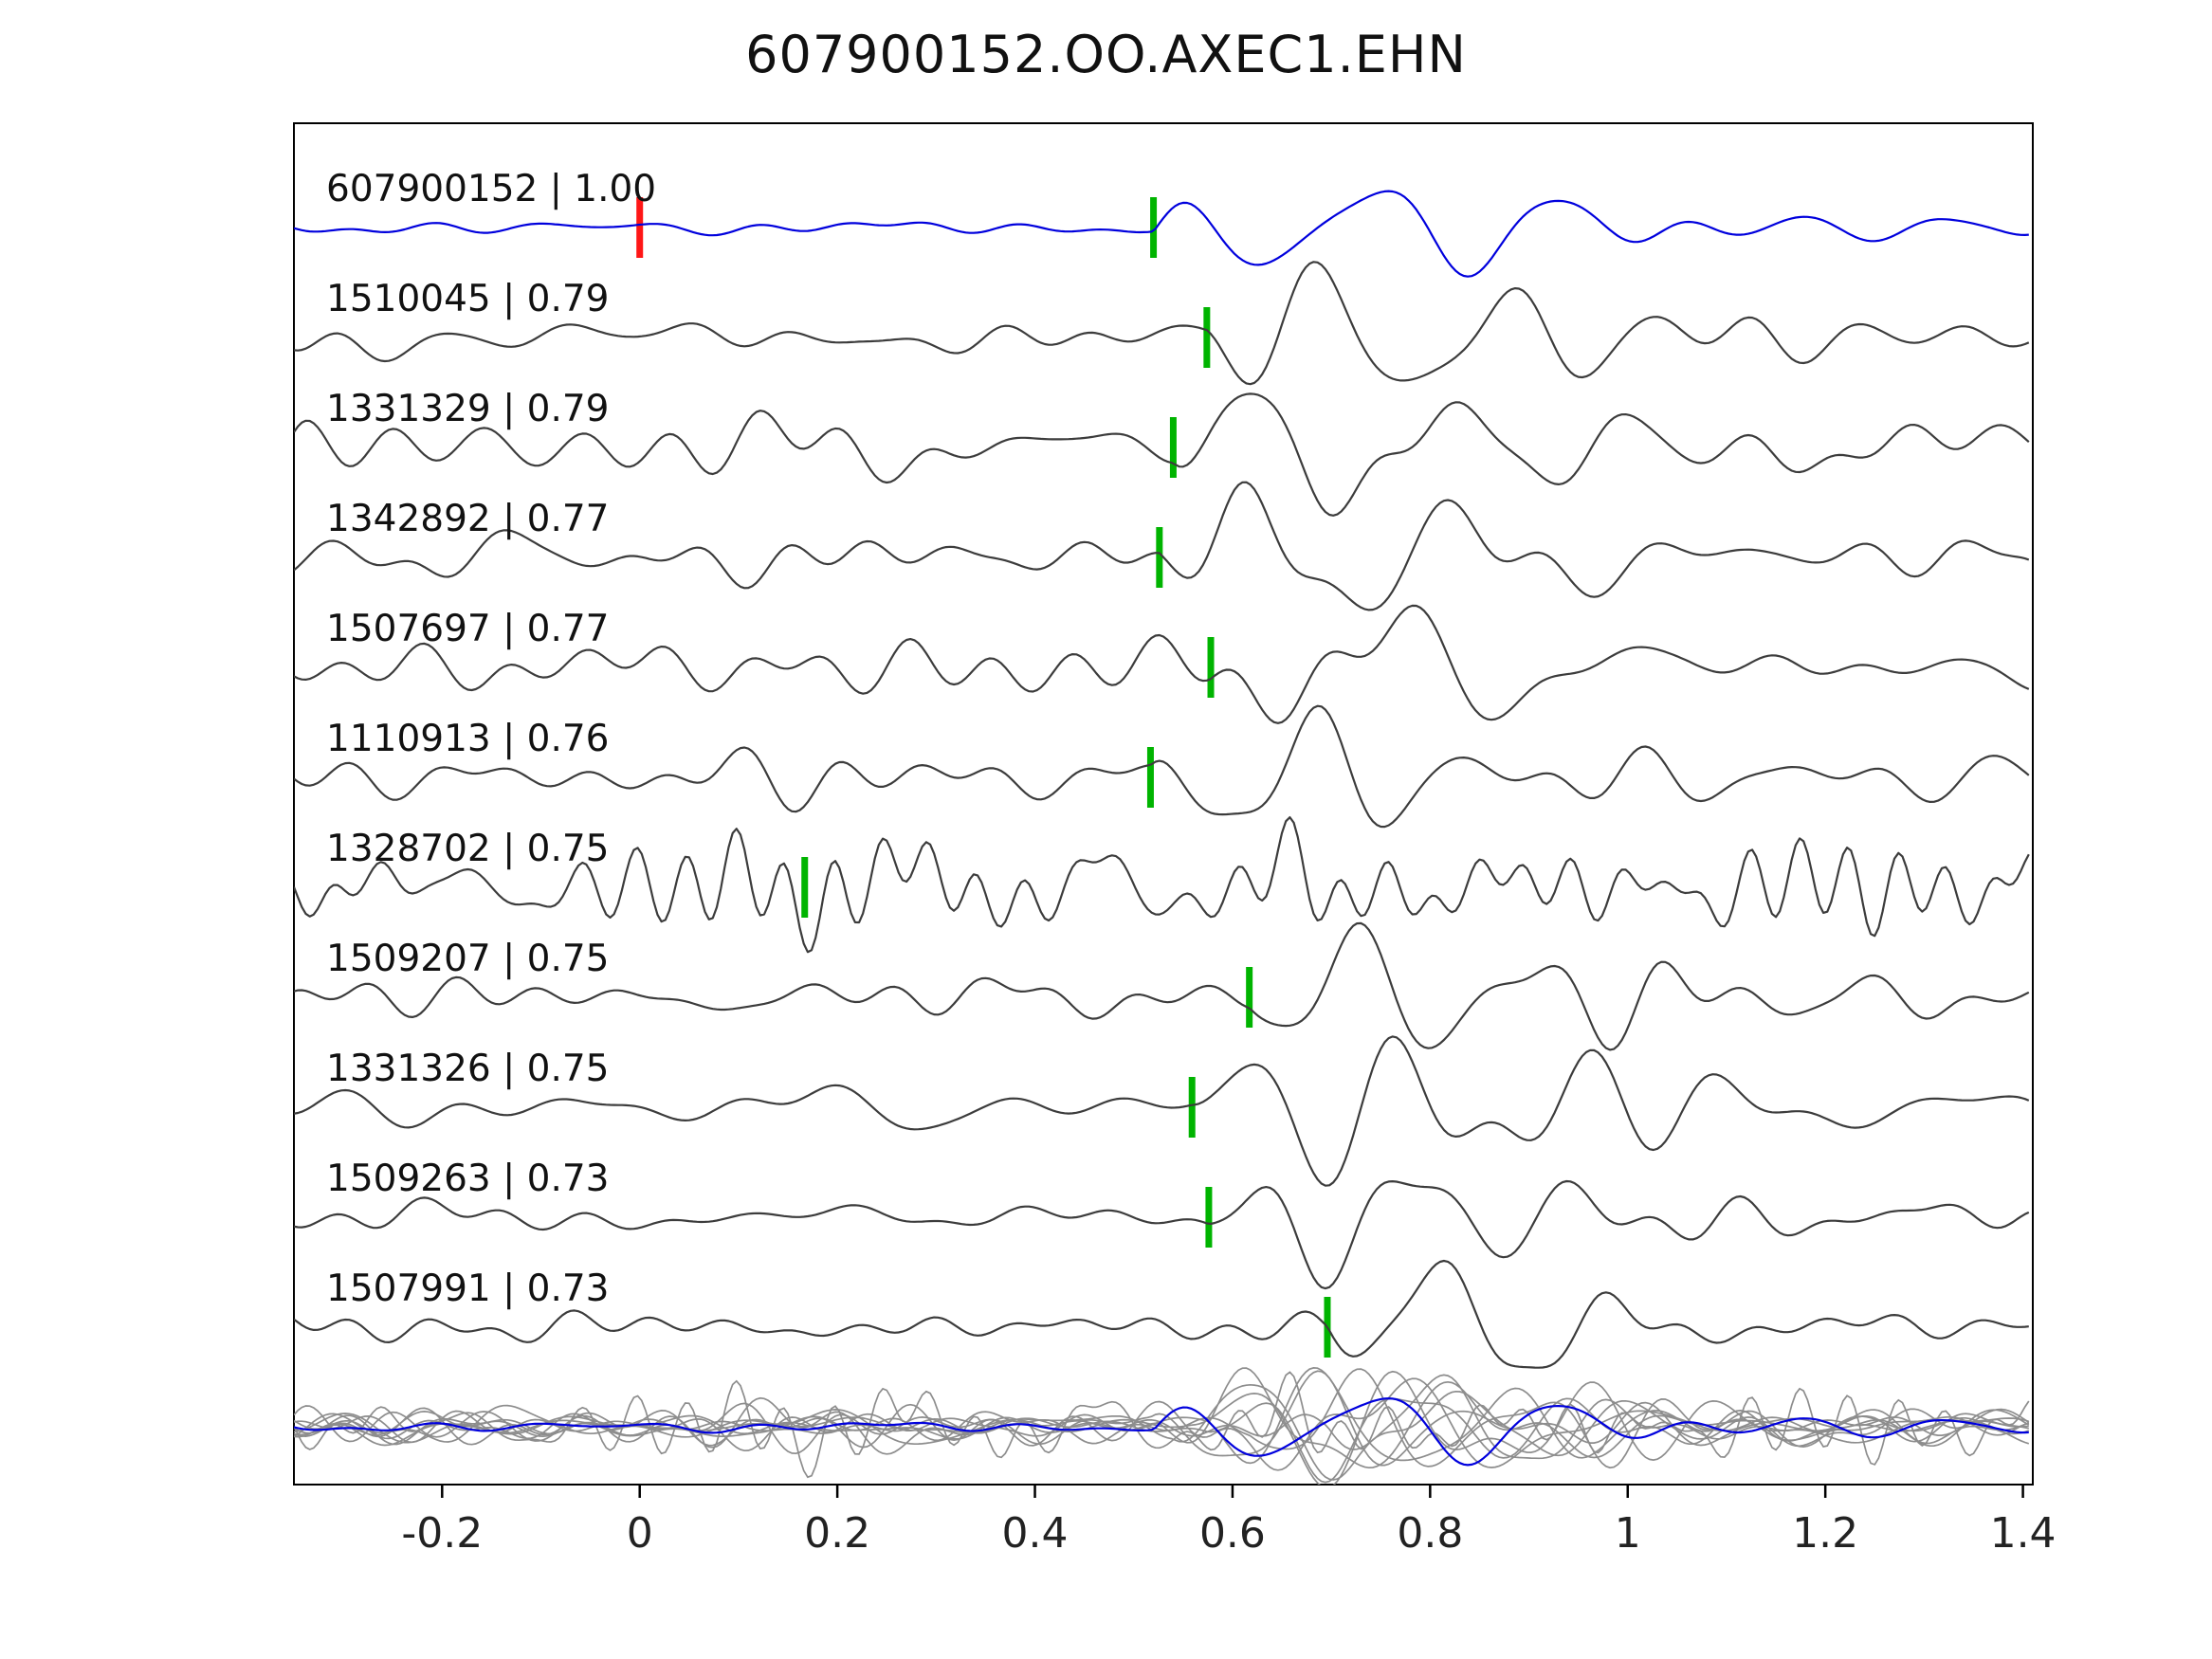  Describe the element at coordinates (467, 1069) in the screenshot. I see `trace-label: 1331326 | 0.75` at that location.